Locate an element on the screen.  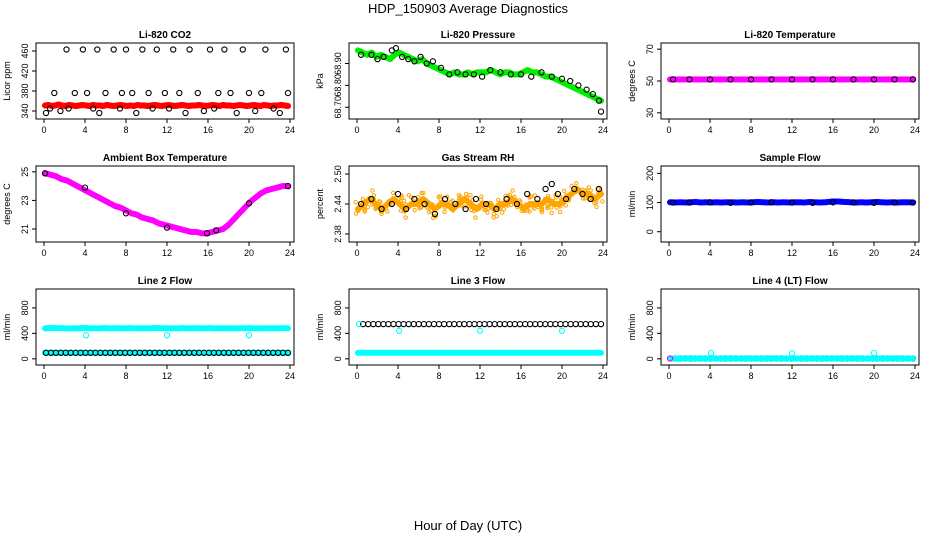
panel-title: Li-820 Pressure is located at coordinates (478, 35).